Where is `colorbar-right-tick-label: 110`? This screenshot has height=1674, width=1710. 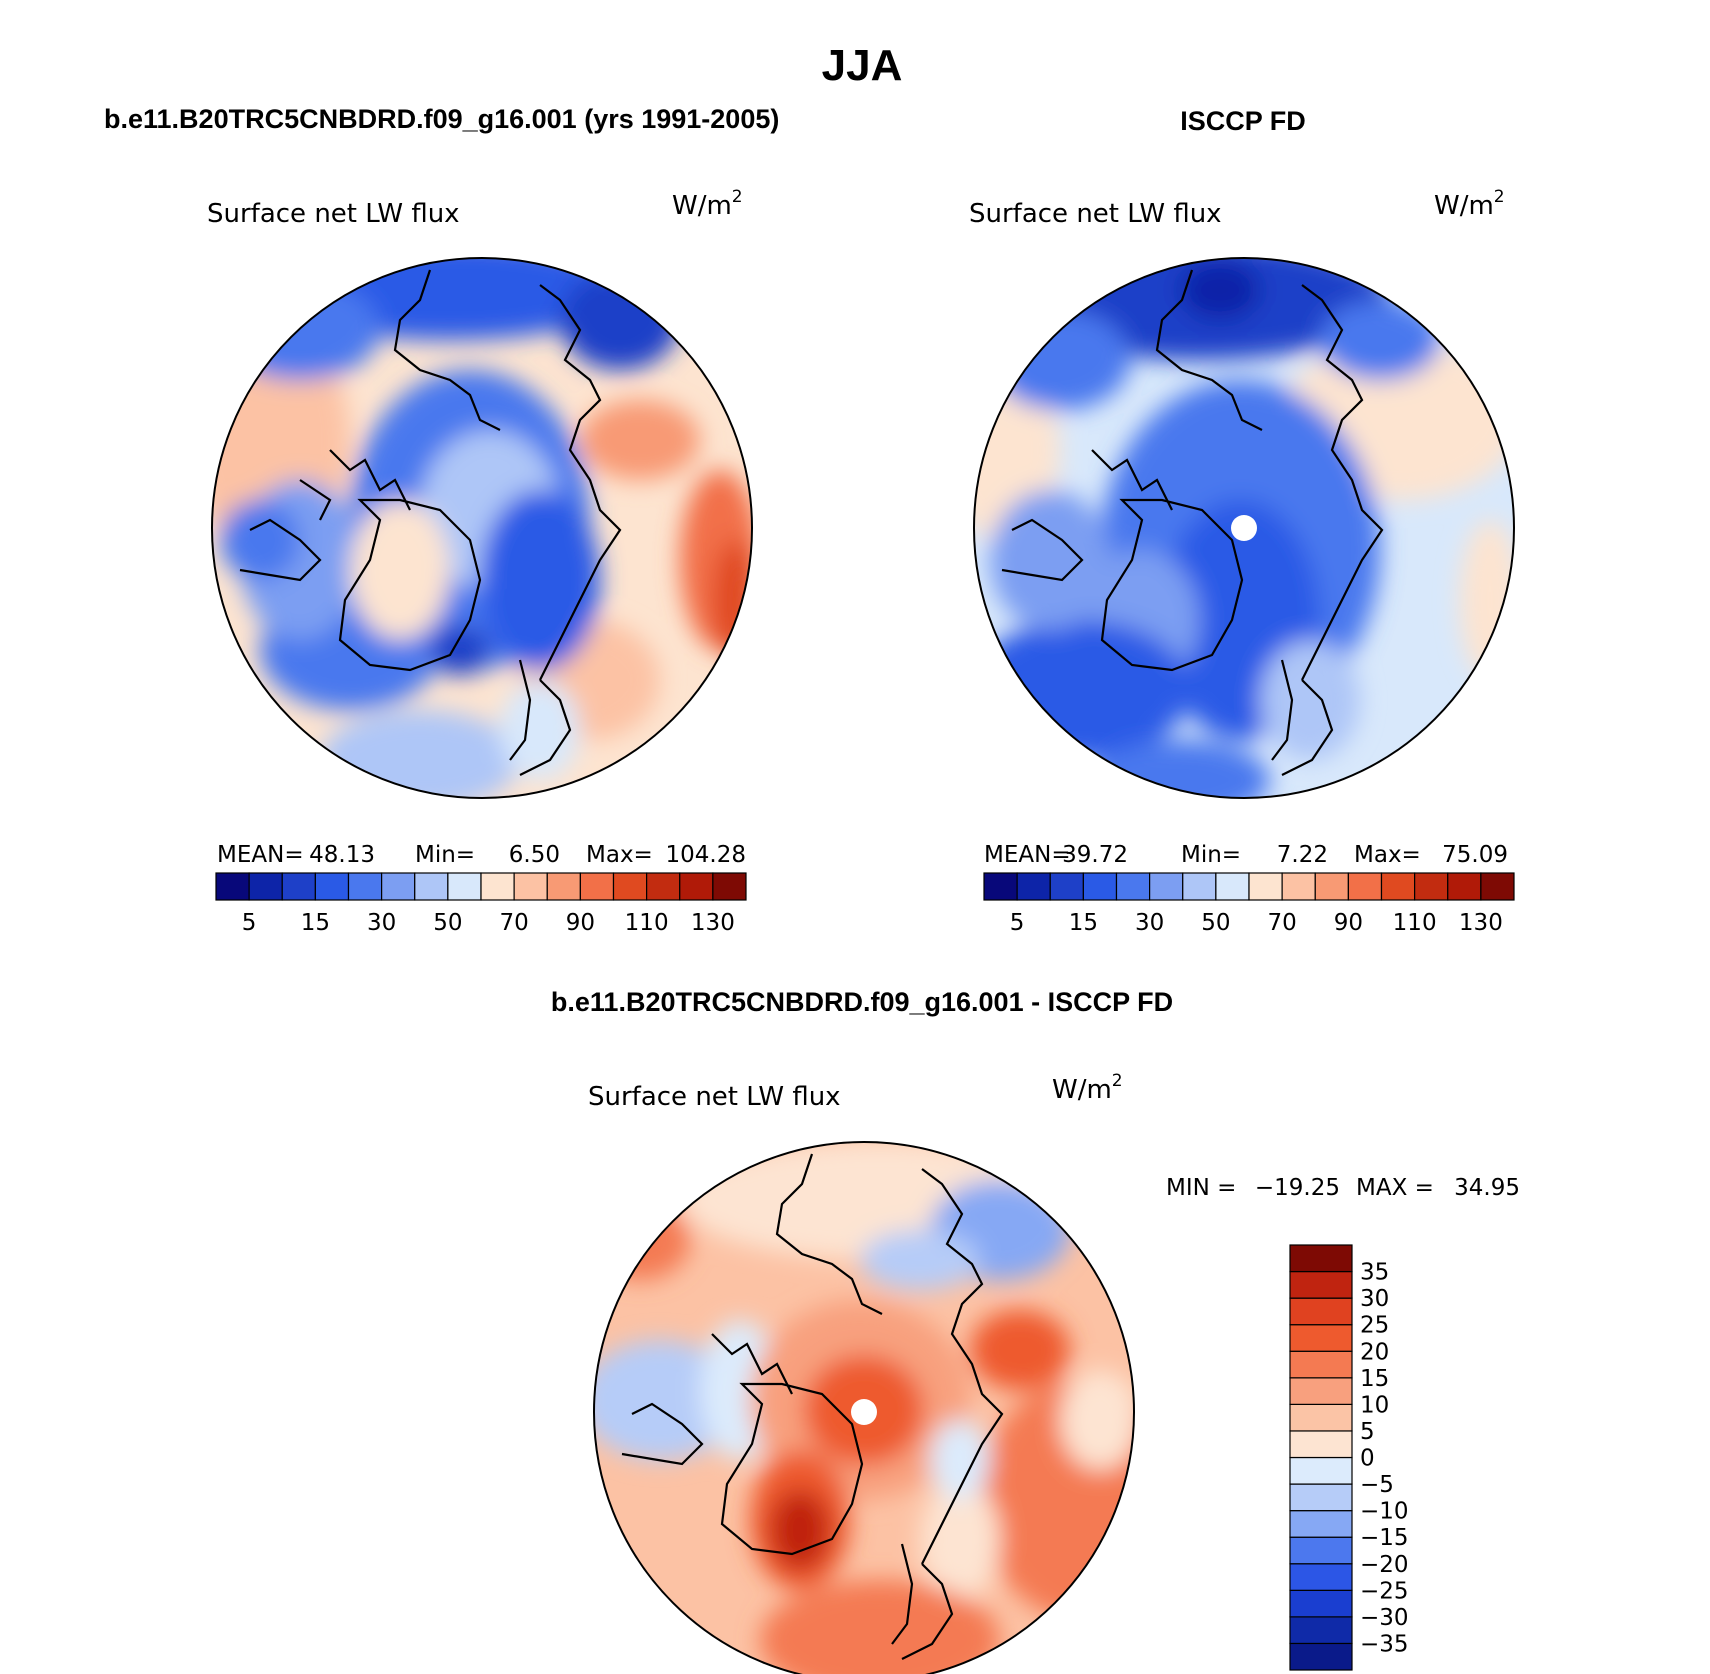
colorbar-right-tick-label: 110 is located at coordinates (1415, 923).